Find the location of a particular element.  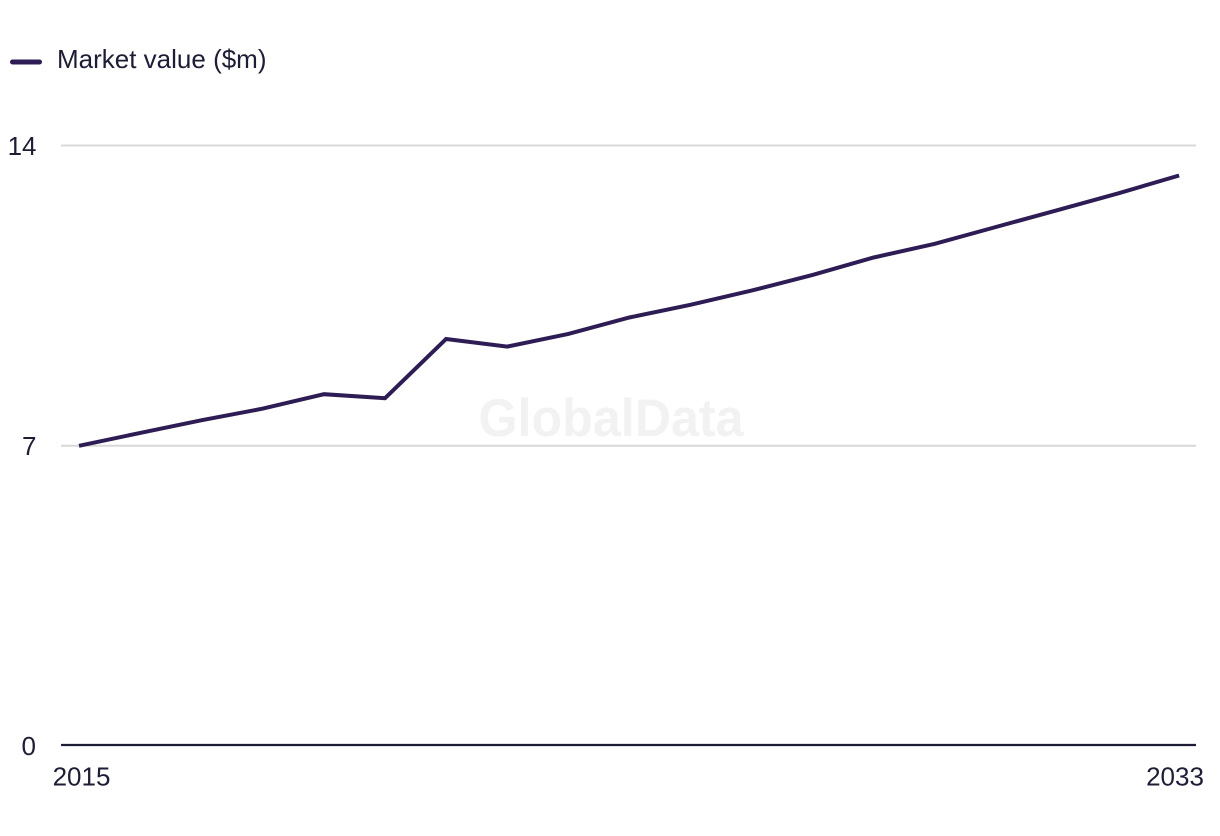

svg-text: 2015 is located at coordinates (82, 777).